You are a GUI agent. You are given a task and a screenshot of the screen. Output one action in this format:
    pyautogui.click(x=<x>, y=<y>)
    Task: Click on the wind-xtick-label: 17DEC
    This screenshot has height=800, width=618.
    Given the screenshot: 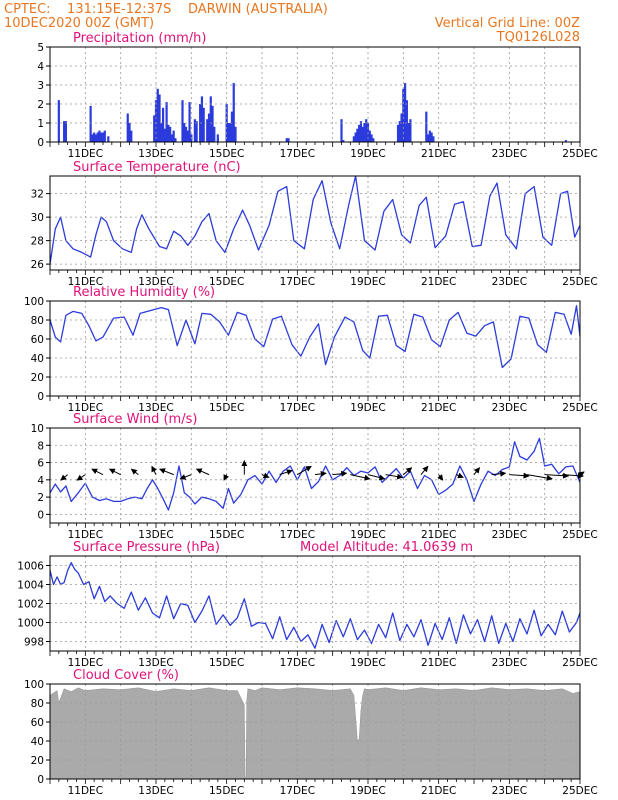 What is the action you would take?
    pyautogui.click(x=297, y=535)
    